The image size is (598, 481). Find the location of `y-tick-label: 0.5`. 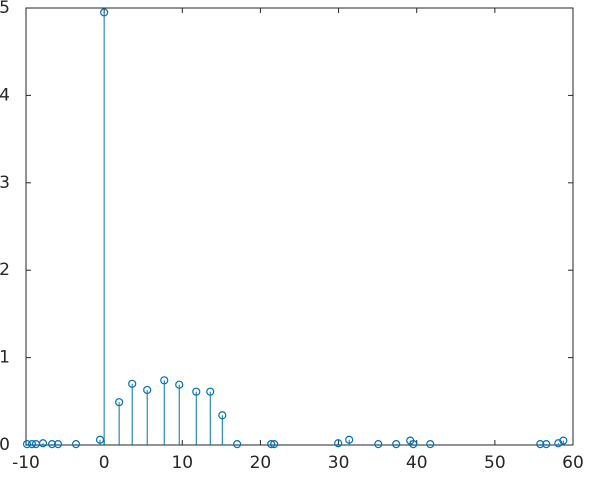

y-tick-label: 0.5 is located at coordinates (5, 9).